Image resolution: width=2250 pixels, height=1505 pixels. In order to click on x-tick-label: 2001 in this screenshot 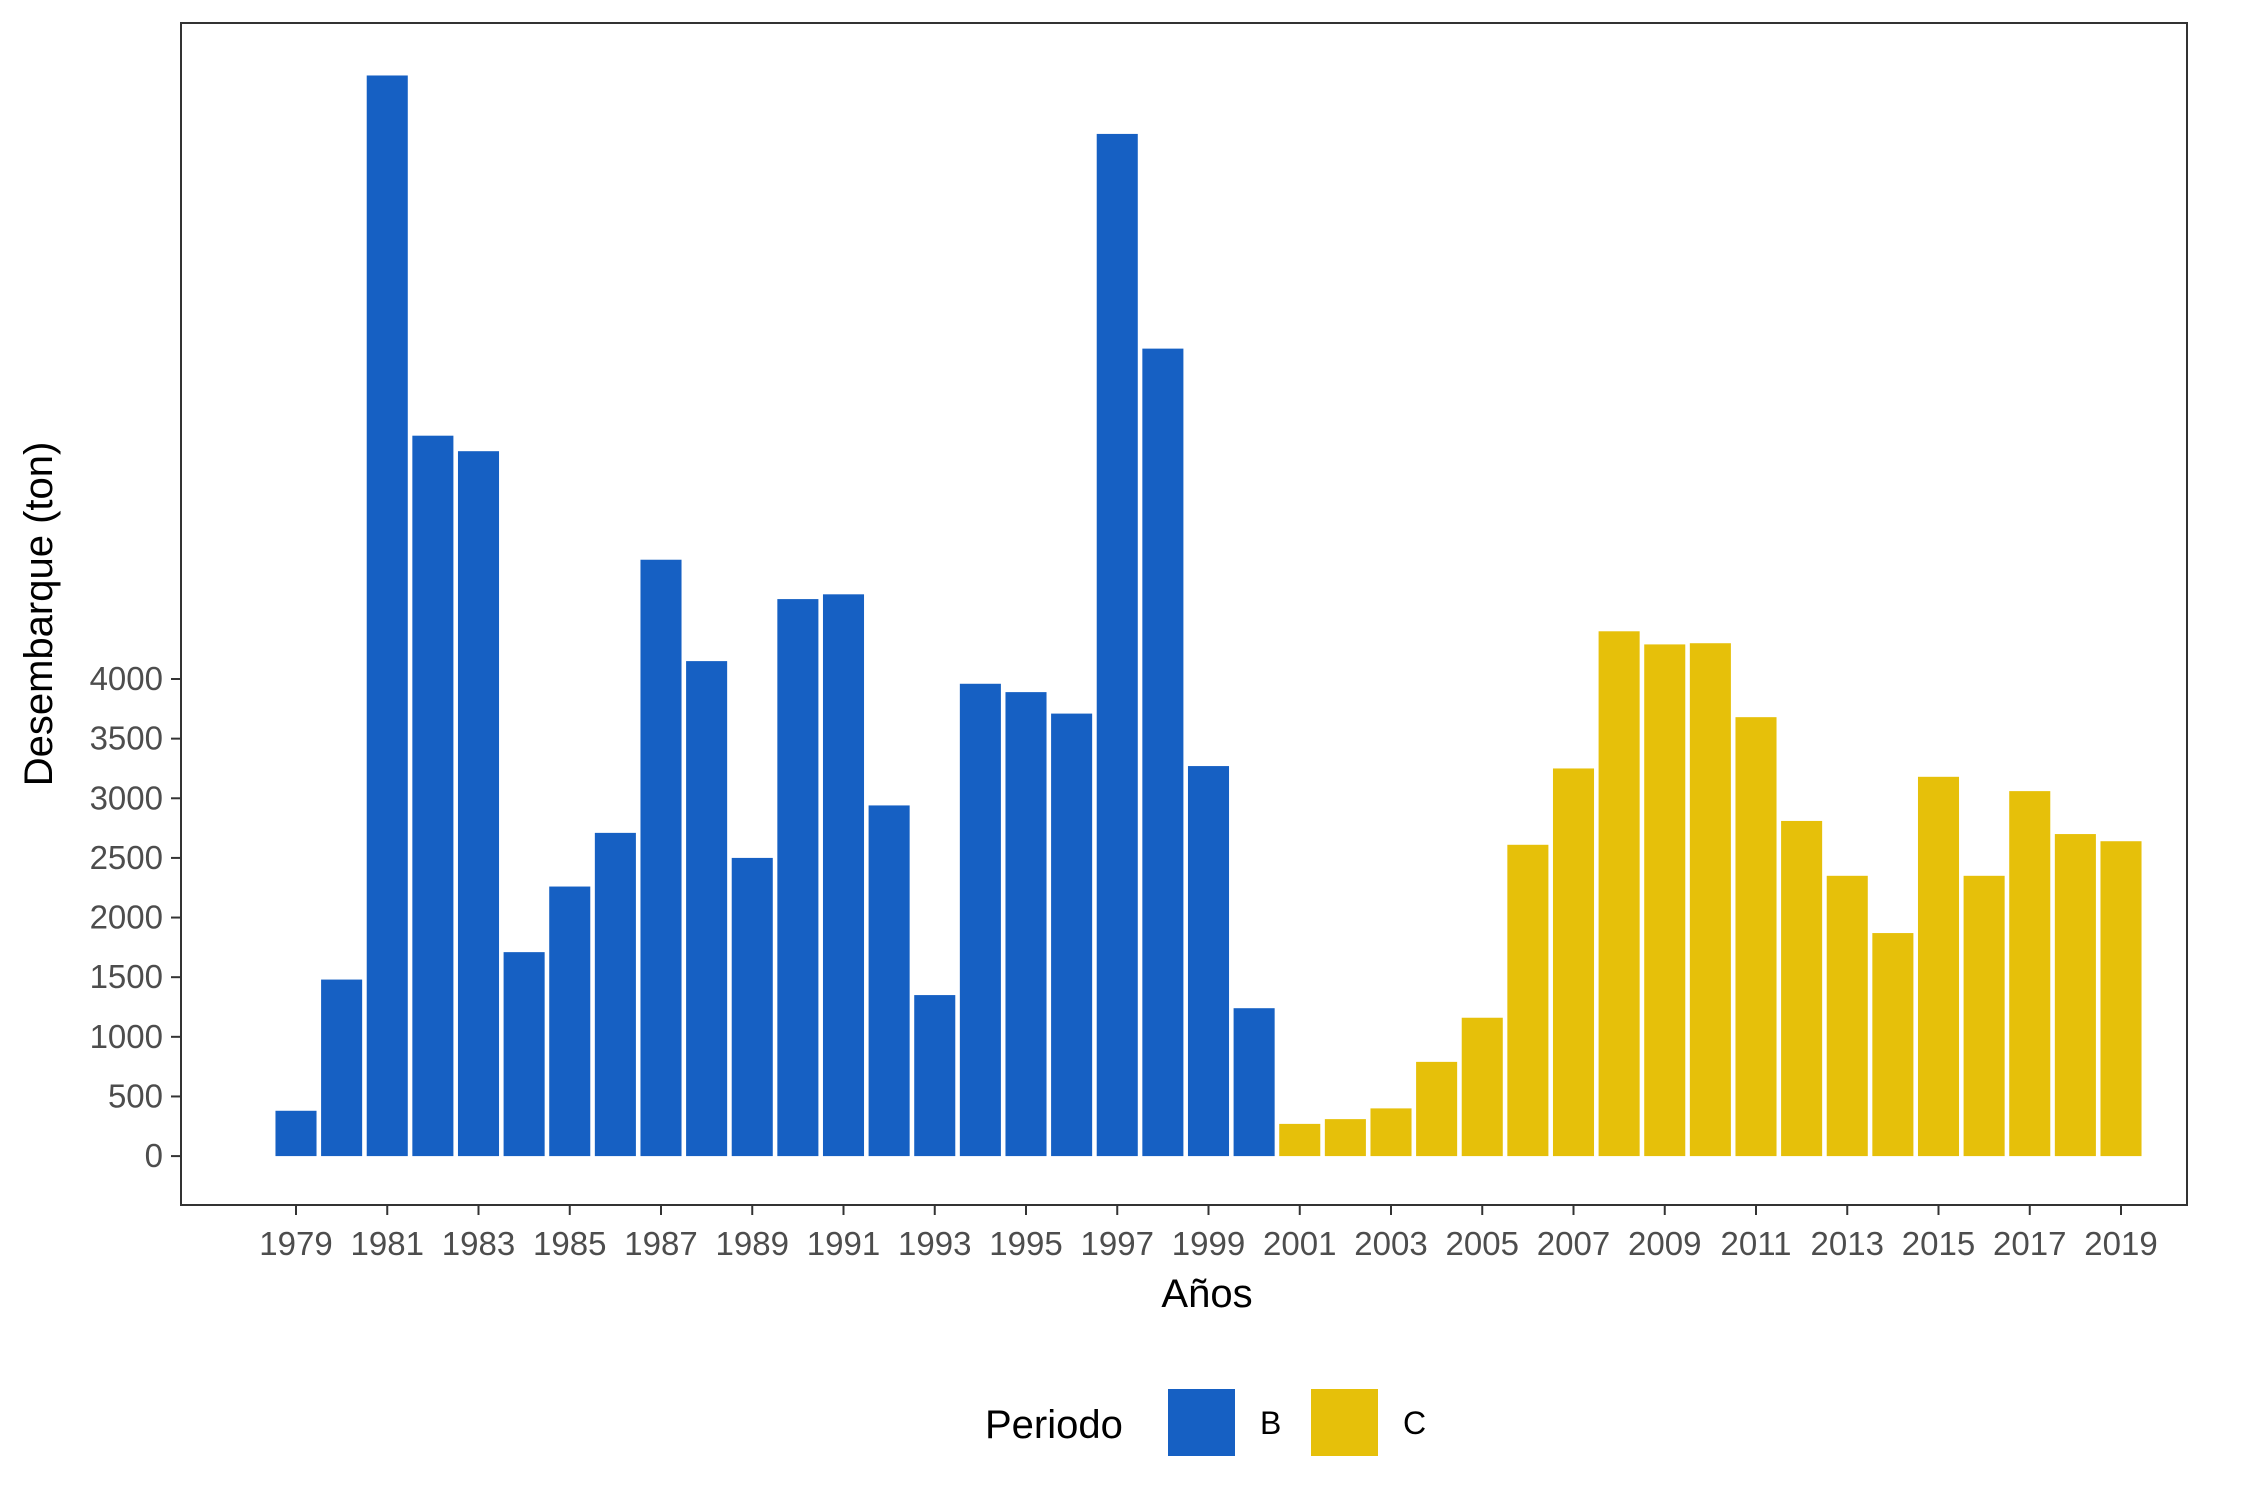, I will do `click(1299, 1243)`.